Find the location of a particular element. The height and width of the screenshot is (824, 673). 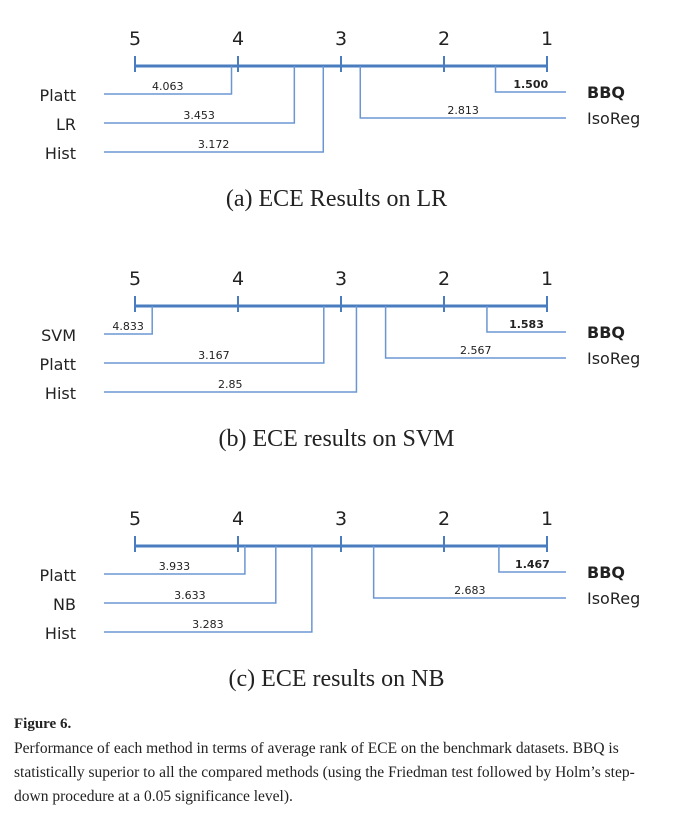

panel-b-caption: (b) ECE results on SVM is located at coordinates (336, 439).